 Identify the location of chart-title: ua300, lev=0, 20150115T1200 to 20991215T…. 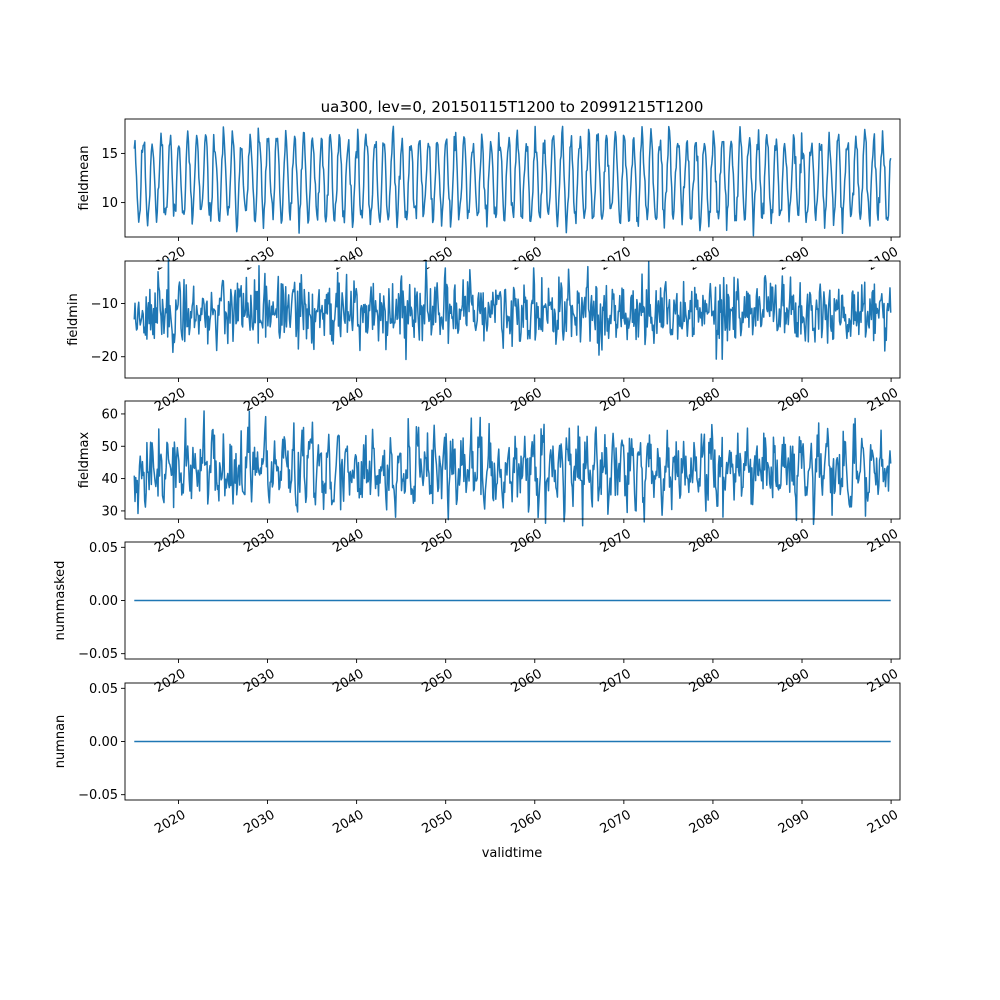
(512, 107).